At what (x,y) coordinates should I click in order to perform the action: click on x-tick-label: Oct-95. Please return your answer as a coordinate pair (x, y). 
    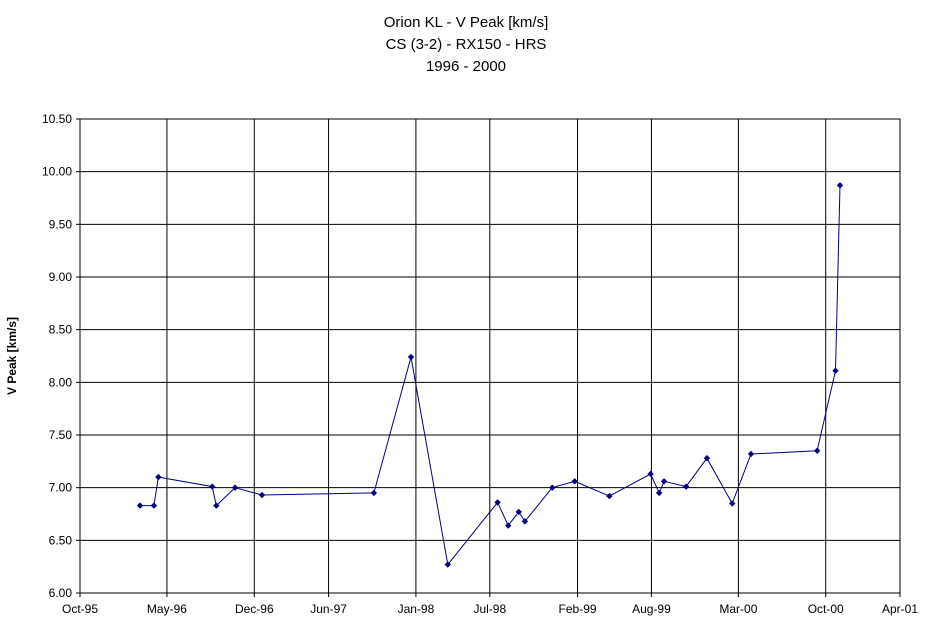
    Looking at the image, I should click on (80, 609).